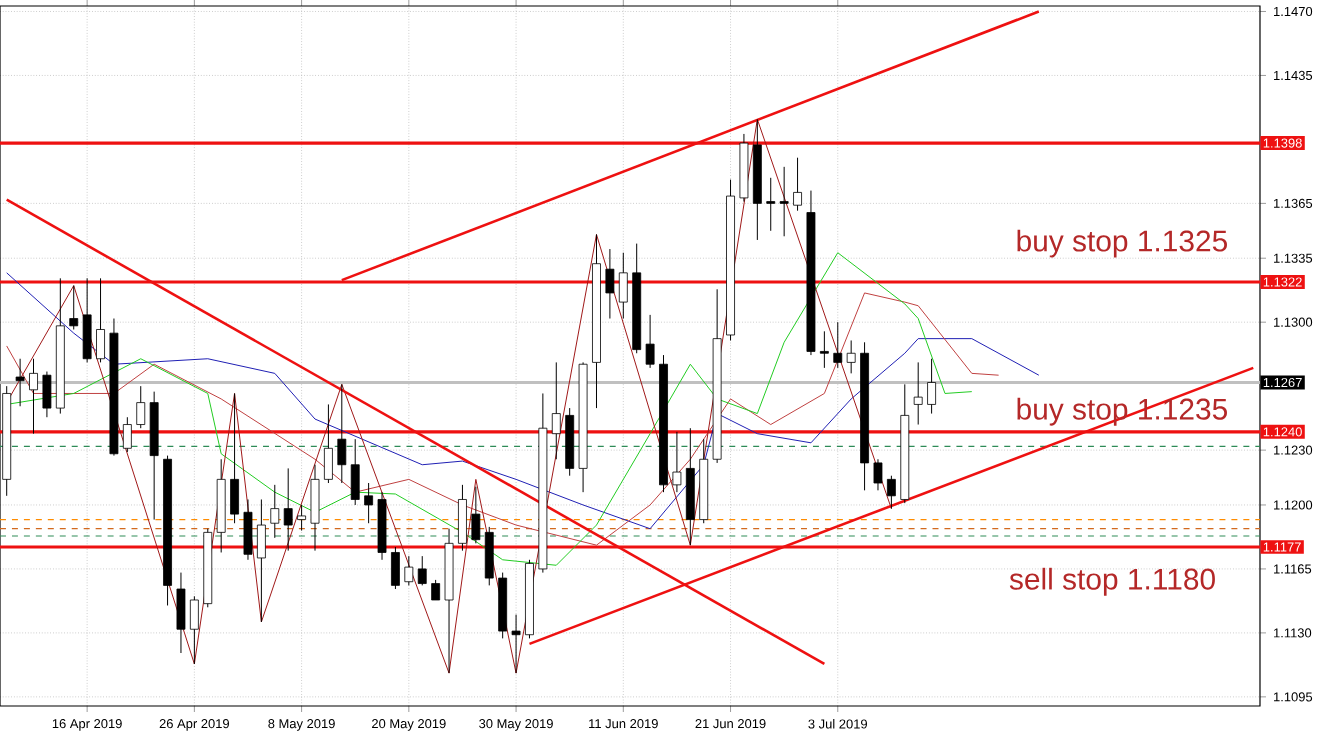 This screenshot has height=750, width=1330. I want to click on annotation: buy stop 1.1325, so click(1122, 243).